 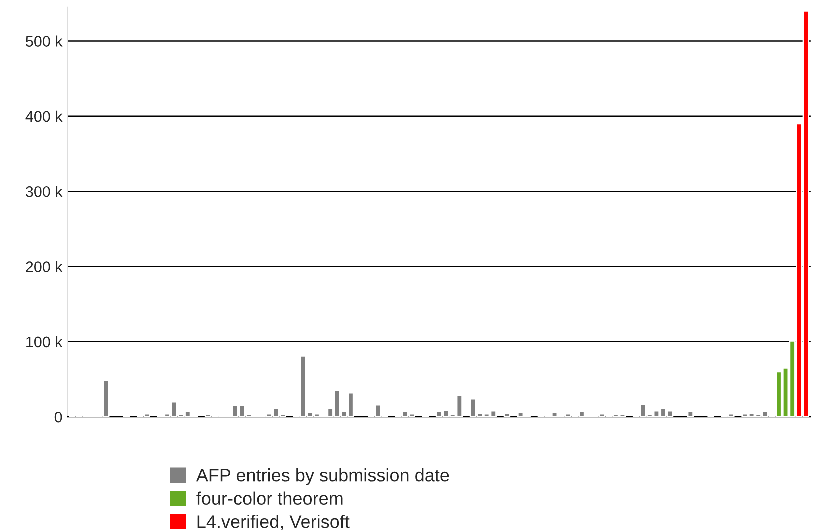 I want to click on y-tick-label: 100 k, so click(x=44, y=342).